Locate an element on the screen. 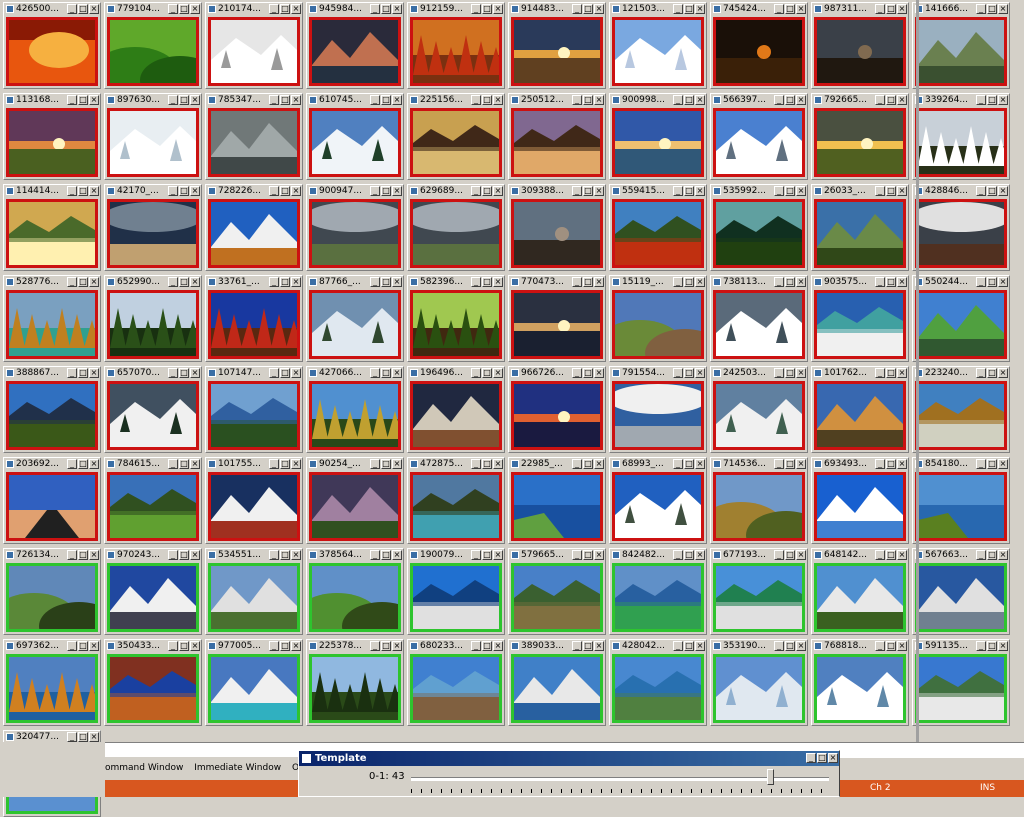 The height and width of the screenshot is (817, 1024). thumbnail-window: 854180... _ □ × is located at coordinates (961, 500).